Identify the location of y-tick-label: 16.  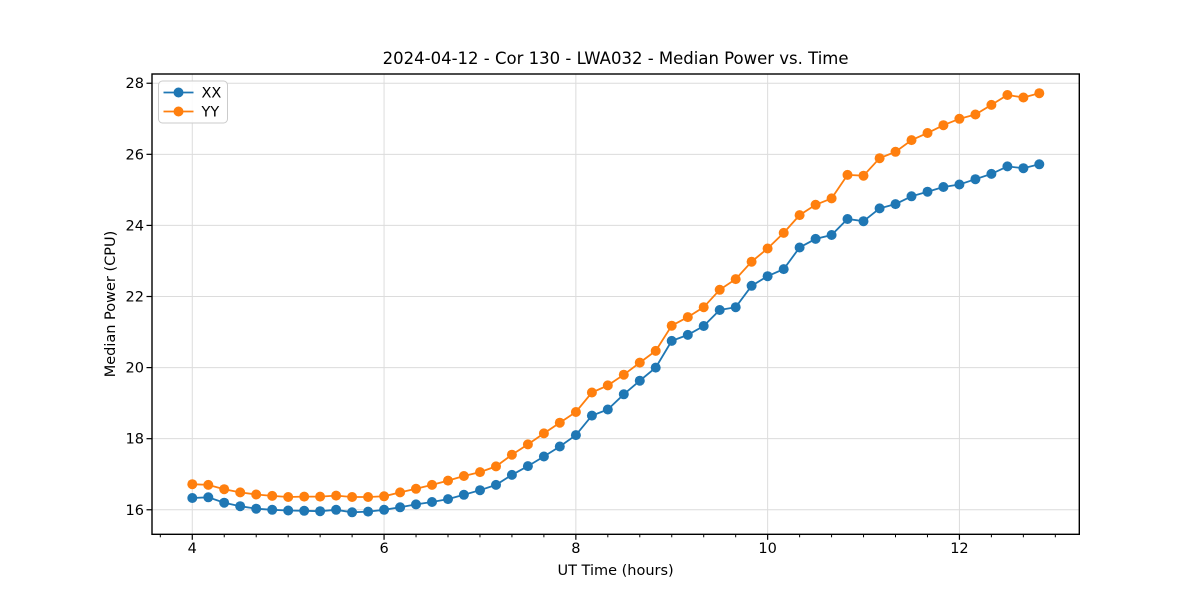
(135, 511).